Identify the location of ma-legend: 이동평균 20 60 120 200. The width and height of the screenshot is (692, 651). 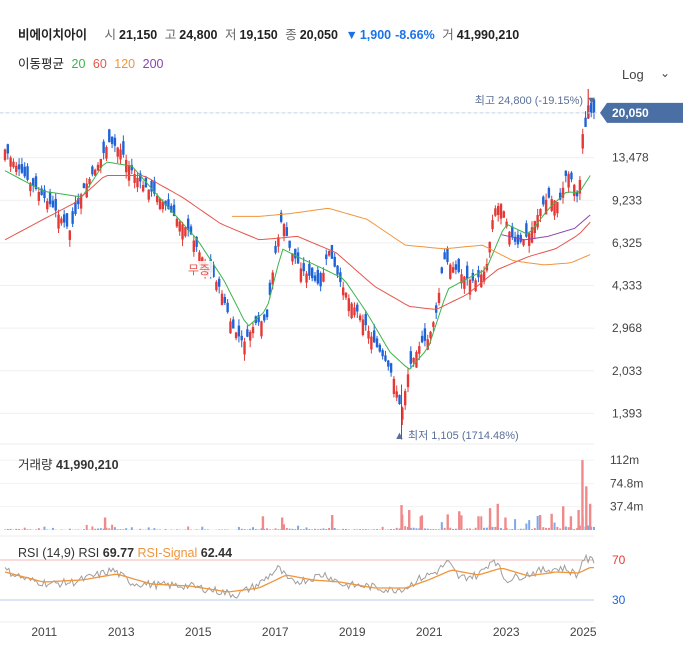
(92, 62).